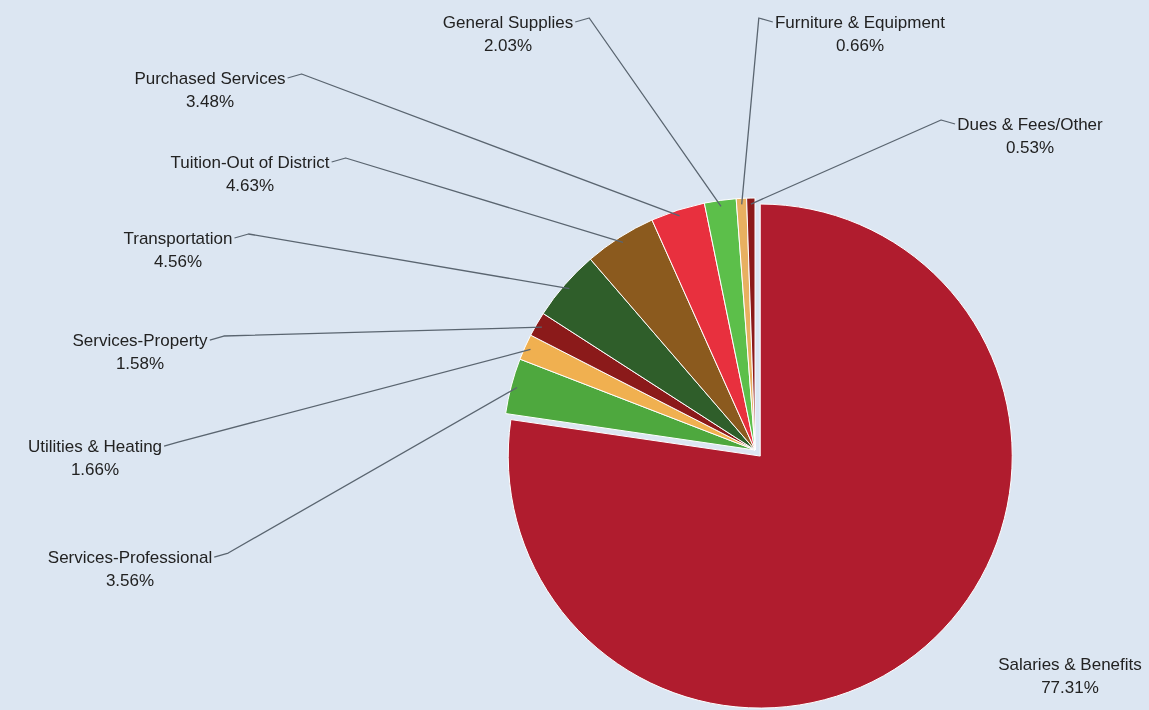  I want to click on data-label: 3.48%, so click(210, 101).